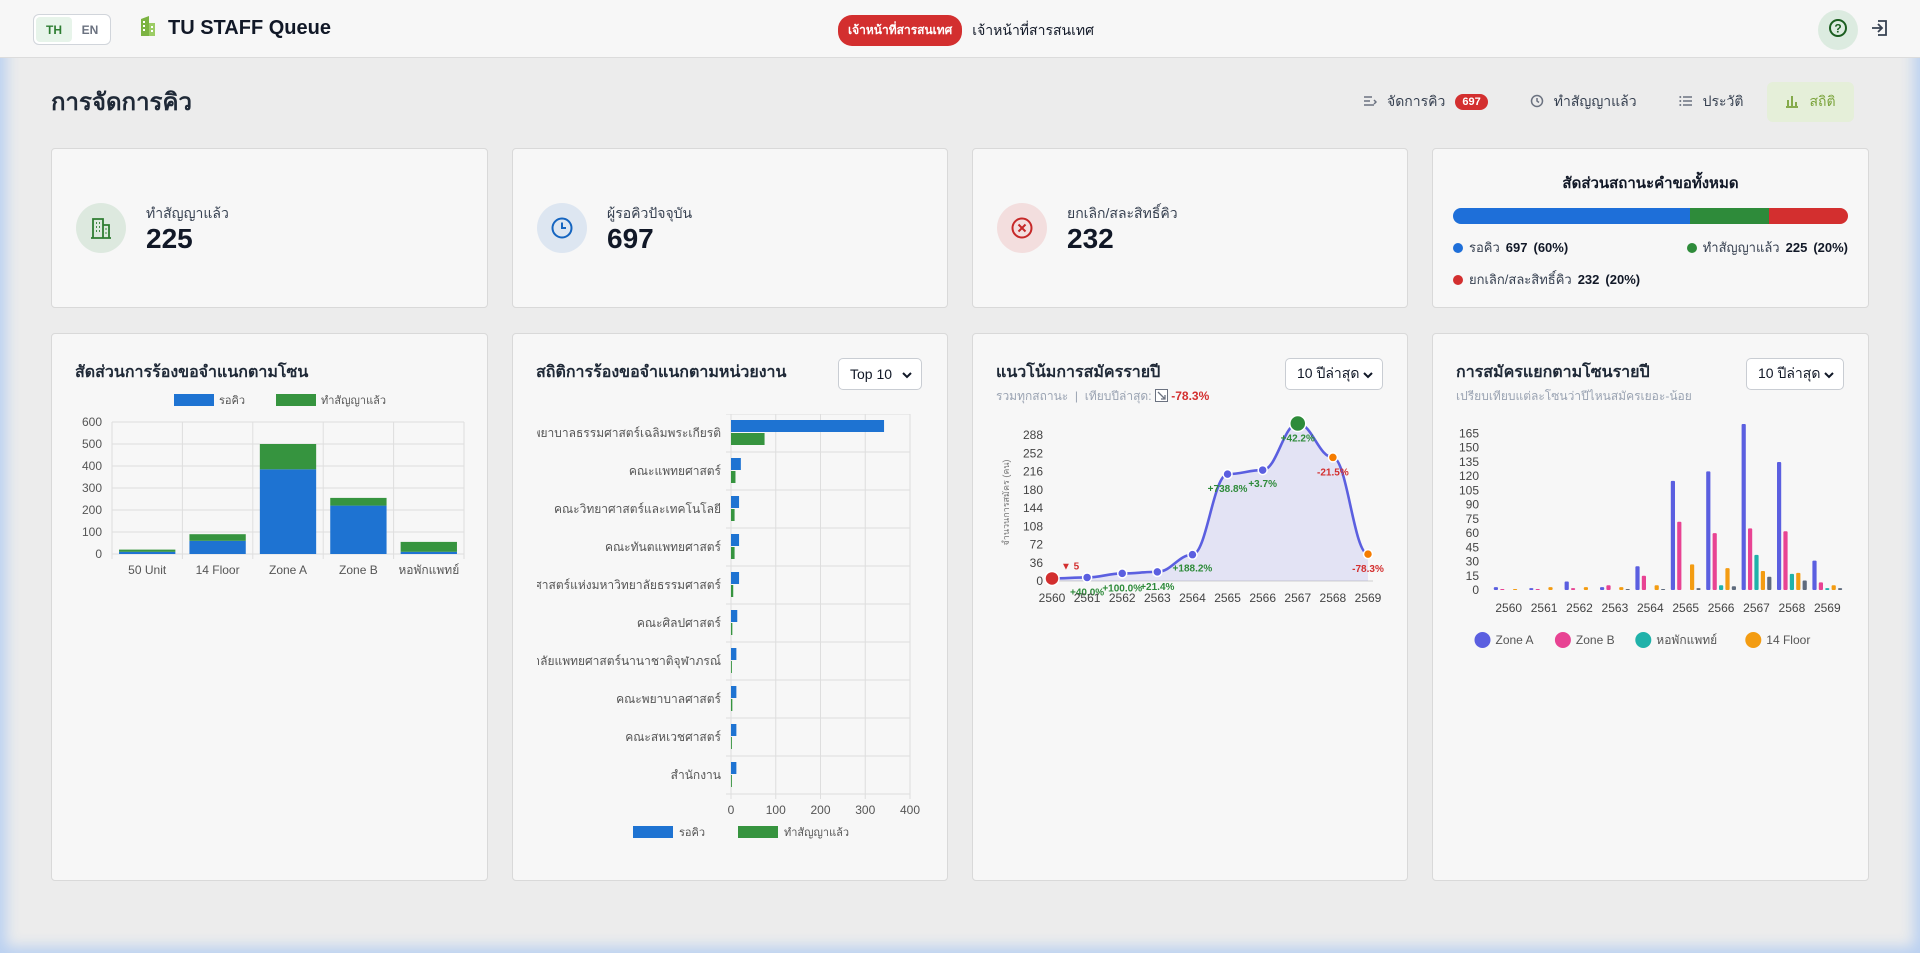 This screenshot has height=953, width=1920. I want to click on chart-title: แนวโน้มการสมัครรายปี, so click(1078, 372).